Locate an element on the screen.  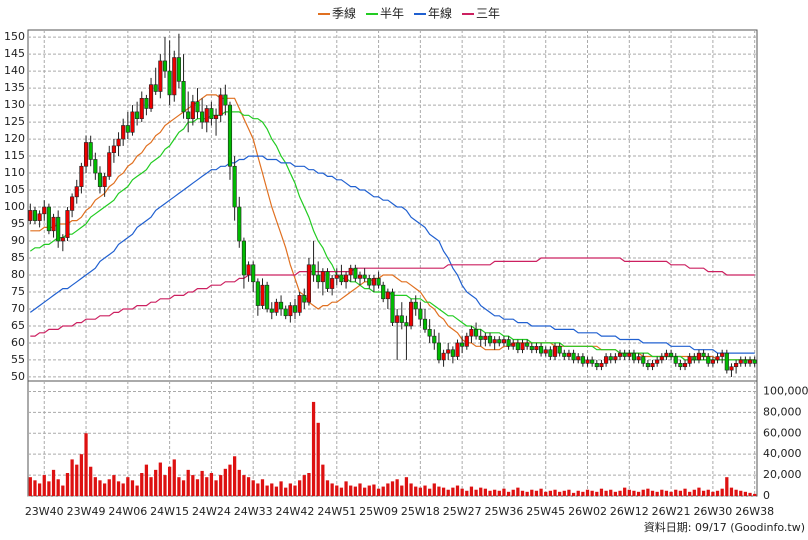
x-tick-label: 26W02 is located at coordinates (587, 511).